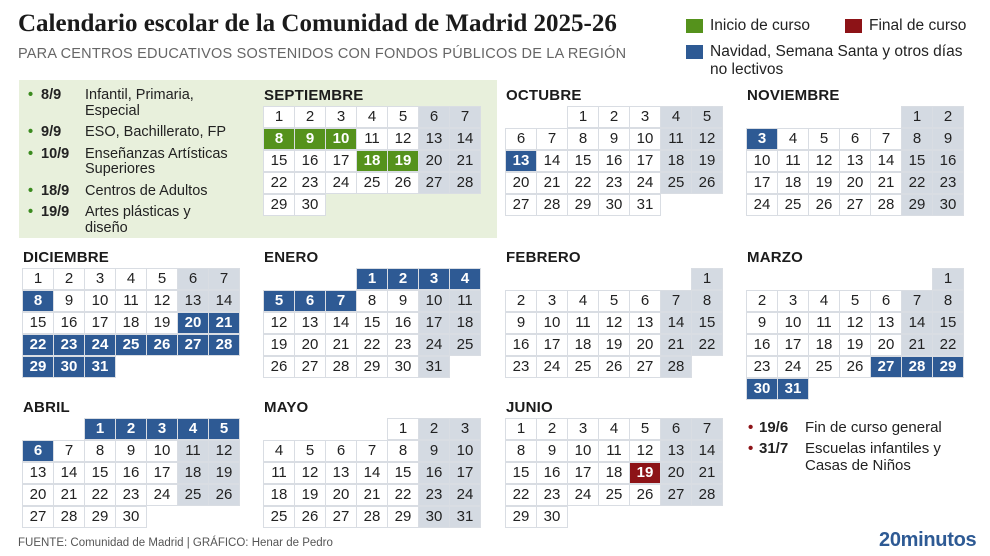 The height and width of the screenshot is (556, 990). Describe the element at coordinates (139, 103) in the screenshot. I see `start-label: Infantil, Primaria, Especial` at that location.